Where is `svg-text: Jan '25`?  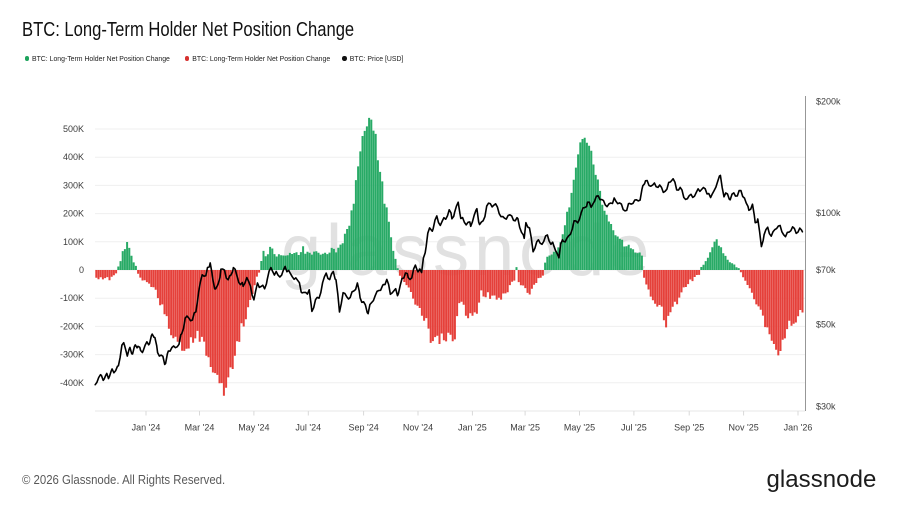
svg-text: Jan '25 is located at coordinates (472, 428).